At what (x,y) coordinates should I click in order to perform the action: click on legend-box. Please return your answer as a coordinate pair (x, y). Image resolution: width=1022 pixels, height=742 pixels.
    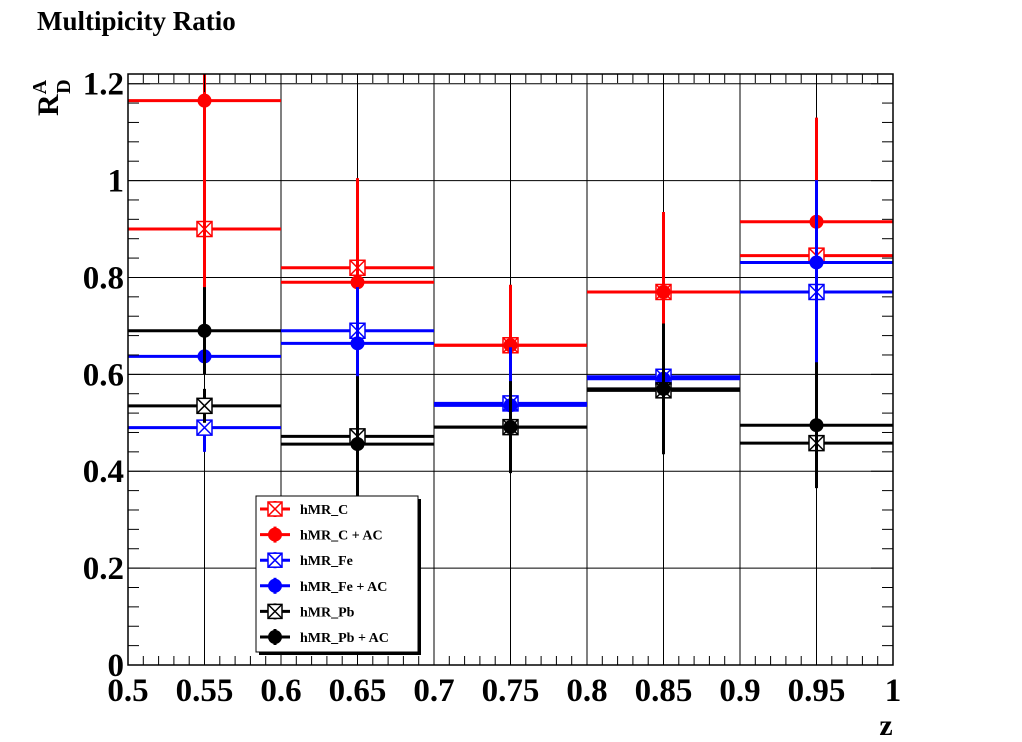
    Looking at the image, I should click on (337, 574).